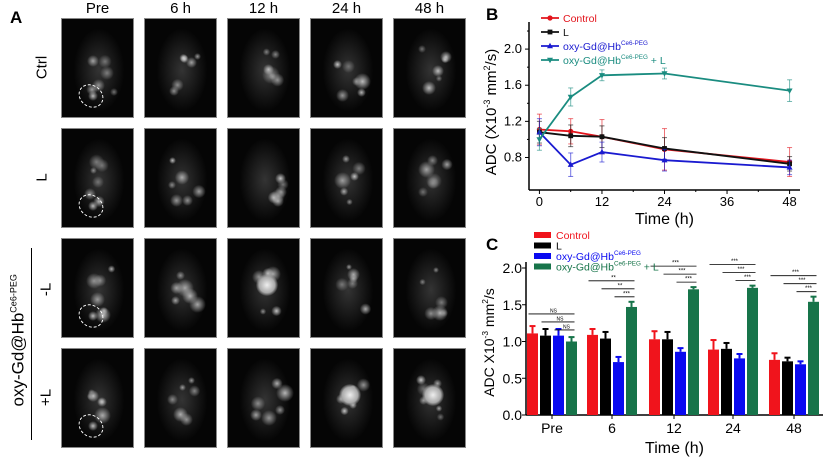 The image size is (824, 460). Describe the element at coordinates (566, 33) in the screenshot. I see `legend-name: L` at that location.